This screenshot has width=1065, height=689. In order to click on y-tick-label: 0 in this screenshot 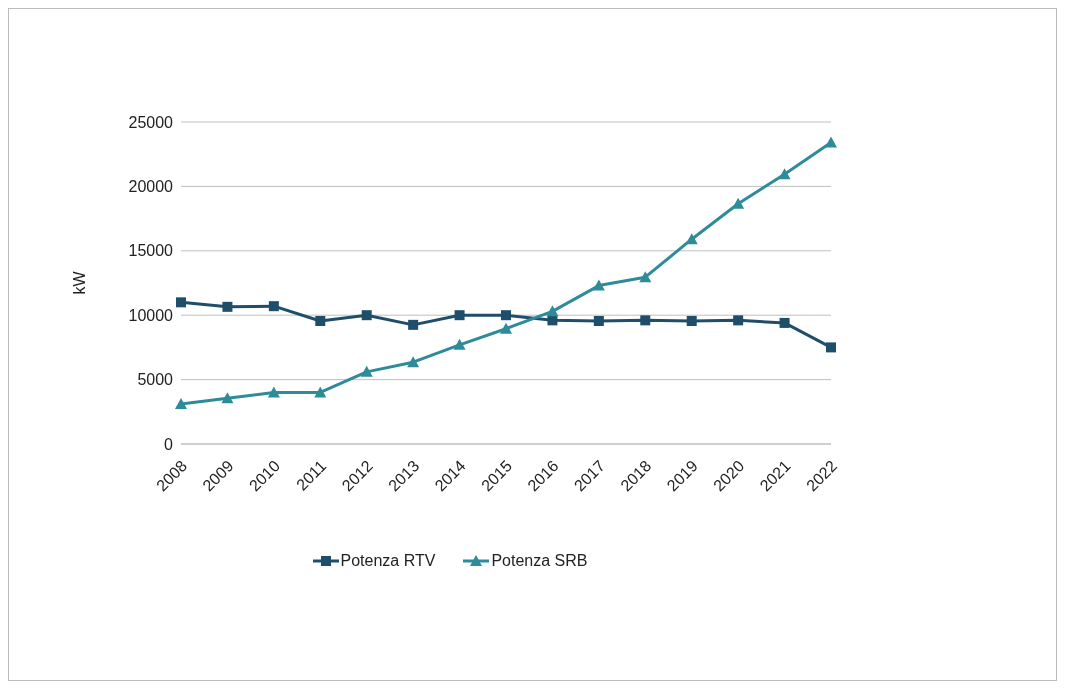, I will do `click(169, 444)`.